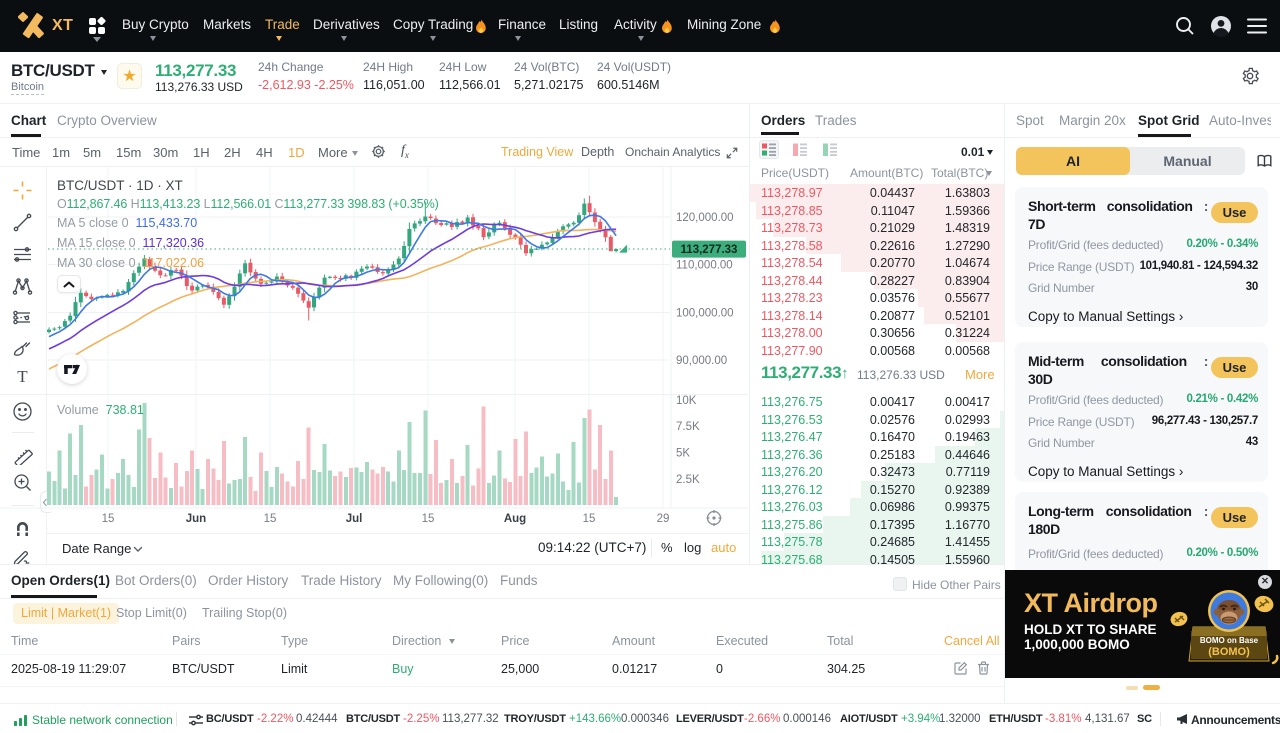  What do you see at coordinates (515, 519) in the screenshot?
I see `svg-text: Aug` at bounding box center [515, 519].